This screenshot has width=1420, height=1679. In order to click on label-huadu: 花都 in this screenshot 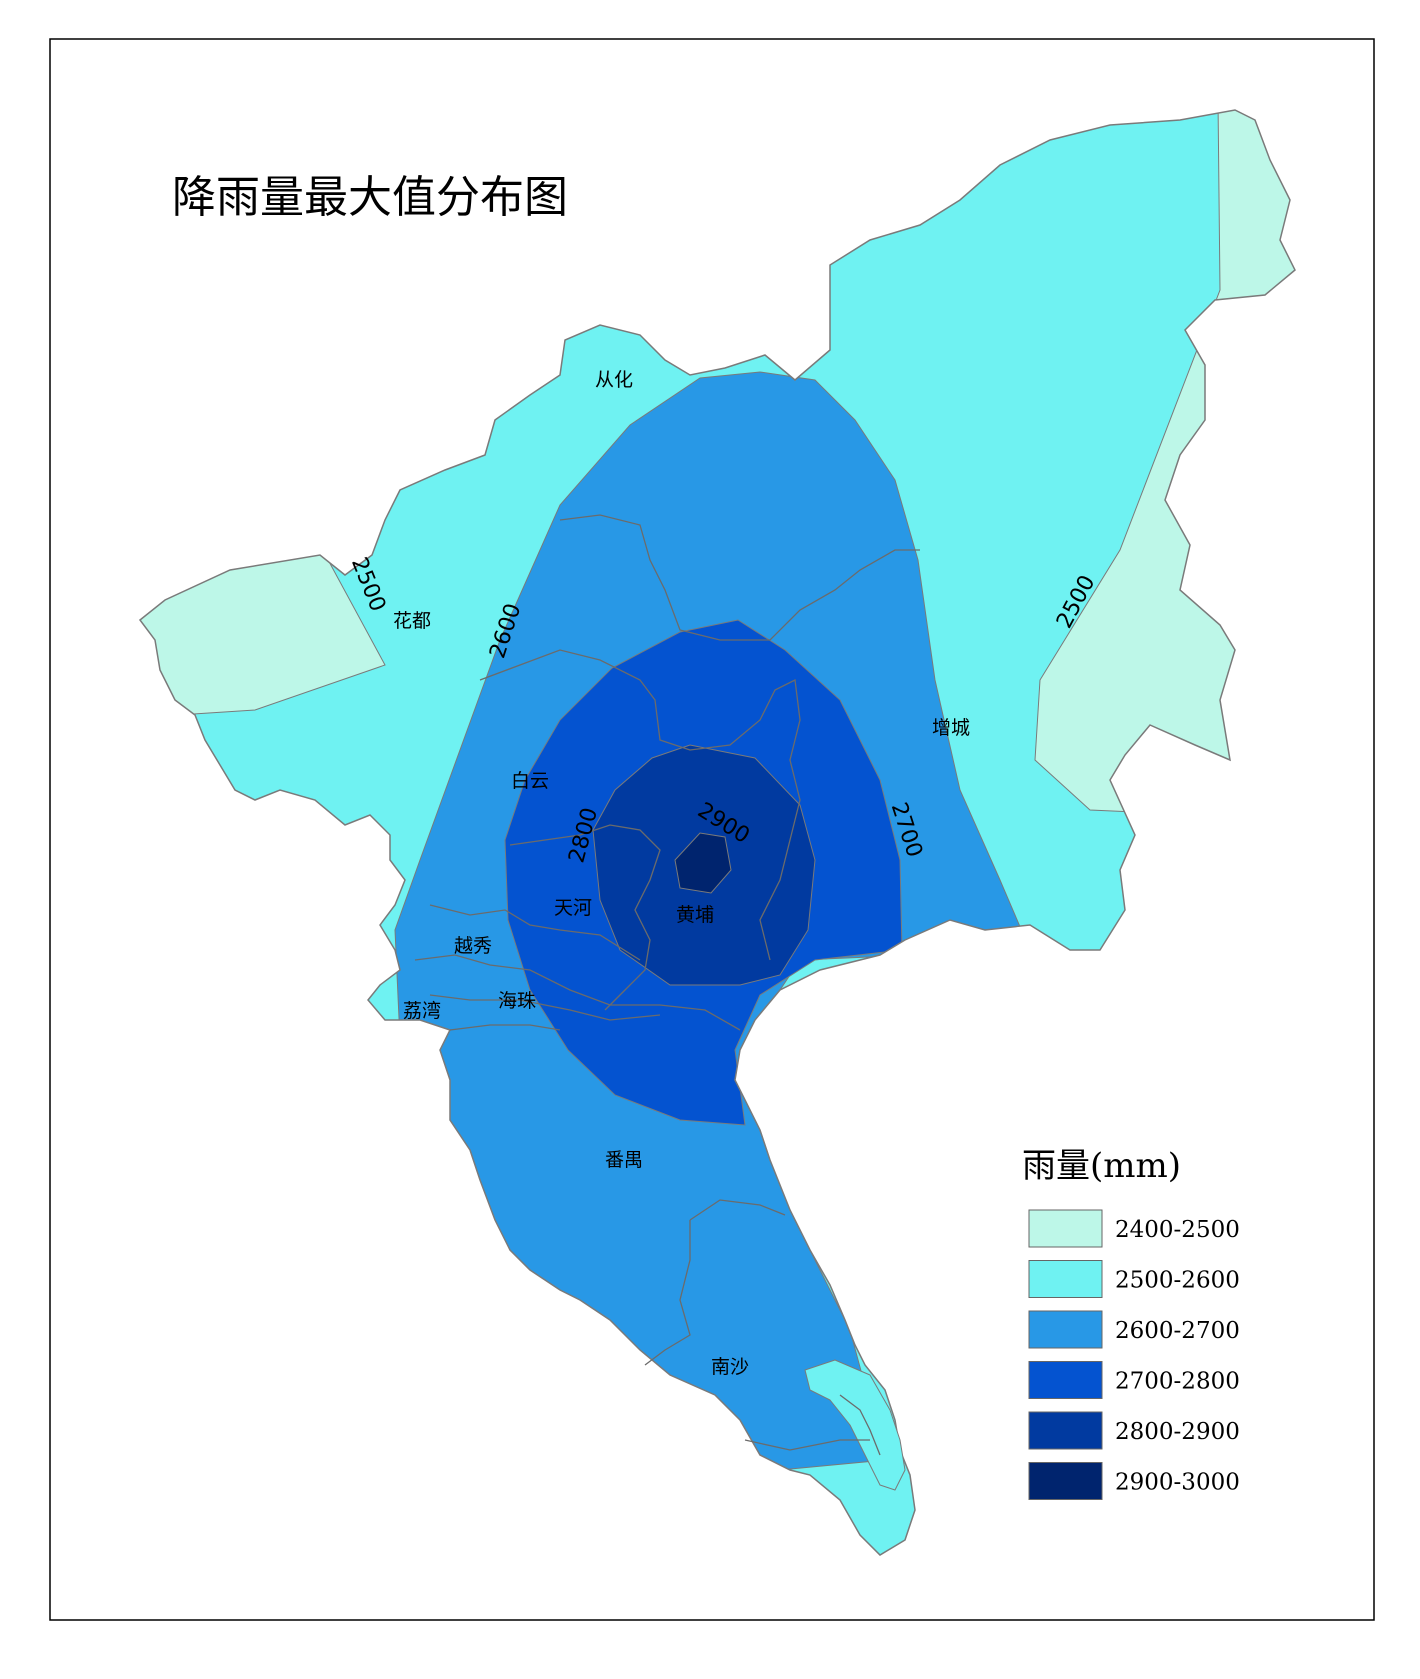, I will do `click(412, 621)`.